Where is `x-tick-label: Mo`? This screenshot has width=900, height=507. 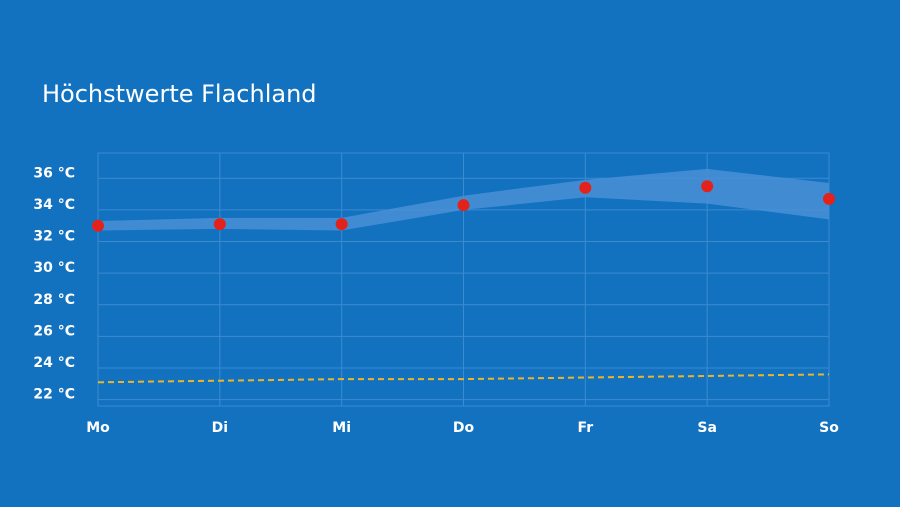 x-tick-label: Mo is located at coordinates (98, 428).